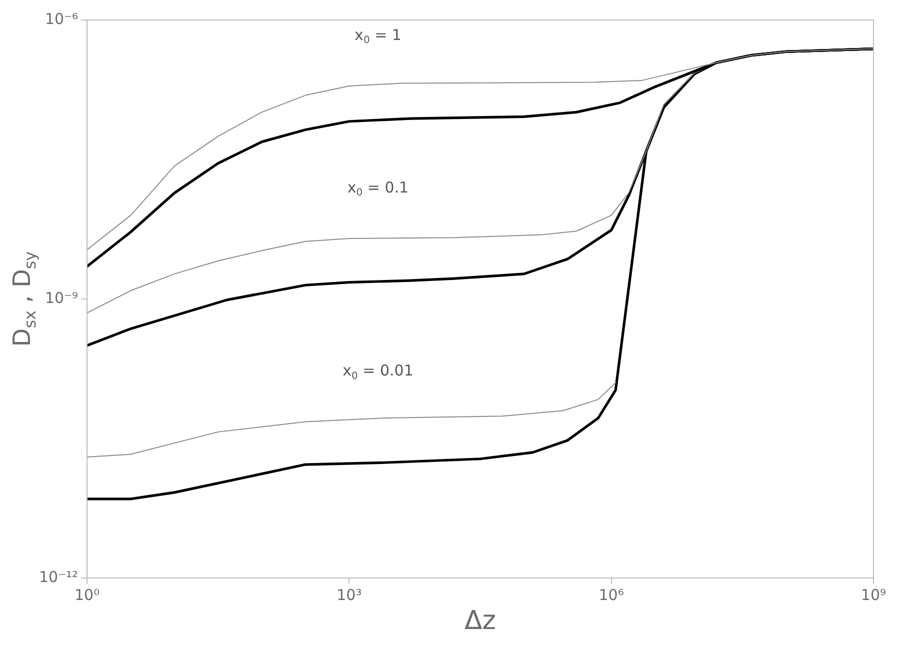 The width and height of the screenshot is (897, 646). I want to click on y-tick-label: 10⁻¹², so click(58, 577).